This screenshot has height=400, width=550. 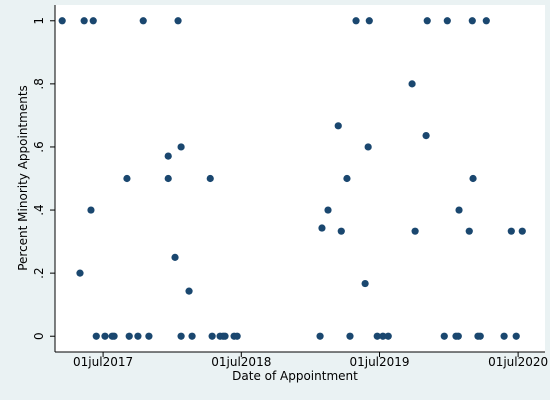 What do you see at coordinates (23, 178) in the screenshot?
I see `y-axis-title: Percent Minority Appointments` at bounding box center [23, 178].